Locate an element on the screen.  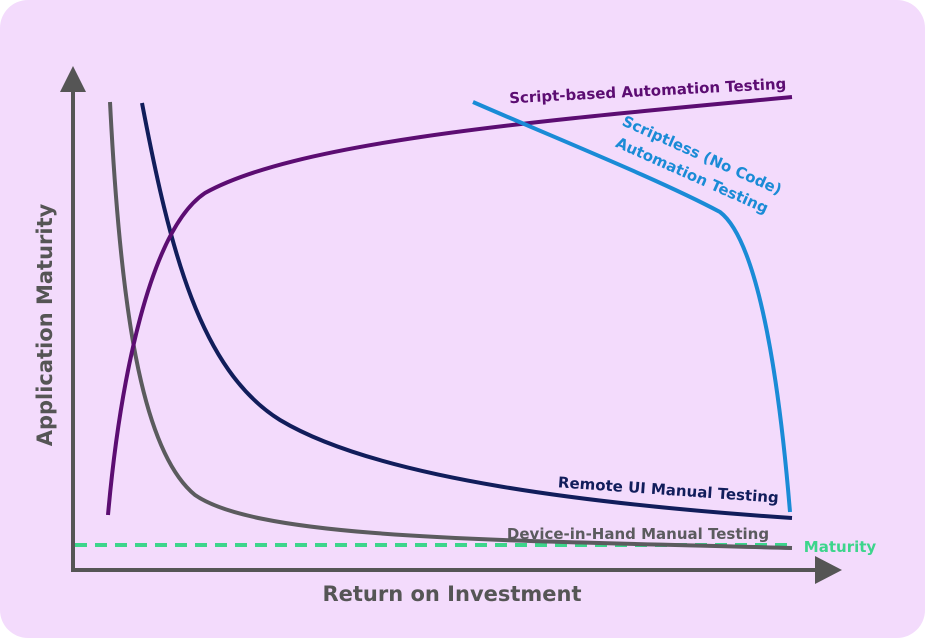
y-axis-arrow is located at coordinates (73, 79).